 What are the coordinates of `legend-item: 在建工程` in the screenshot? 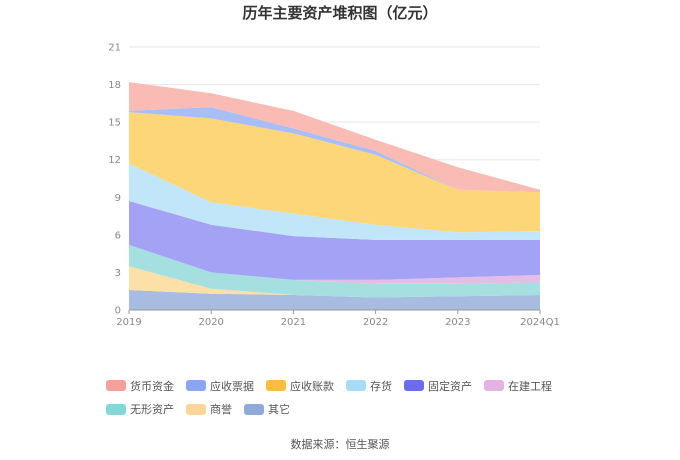 It's located at (518, 386).